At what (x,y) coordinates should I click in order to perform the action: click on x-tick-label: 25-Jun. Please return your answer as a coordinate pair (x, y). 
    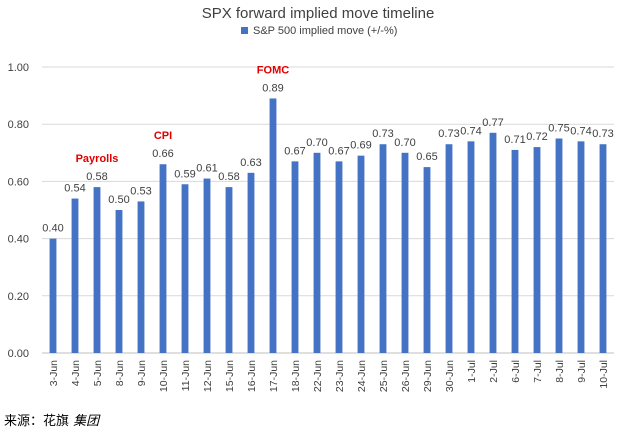
    Looking at the image, I should click on (384, 376).